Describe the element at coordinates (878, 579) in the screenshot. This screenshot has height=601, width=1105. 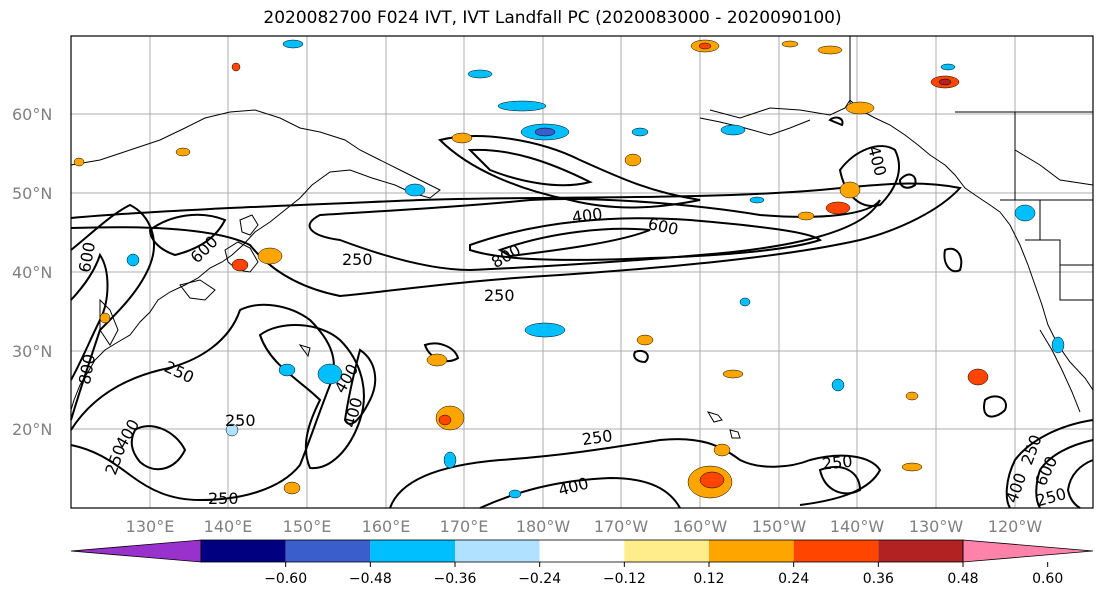
I see `colorbar-tick-label: 0.36` at that location.